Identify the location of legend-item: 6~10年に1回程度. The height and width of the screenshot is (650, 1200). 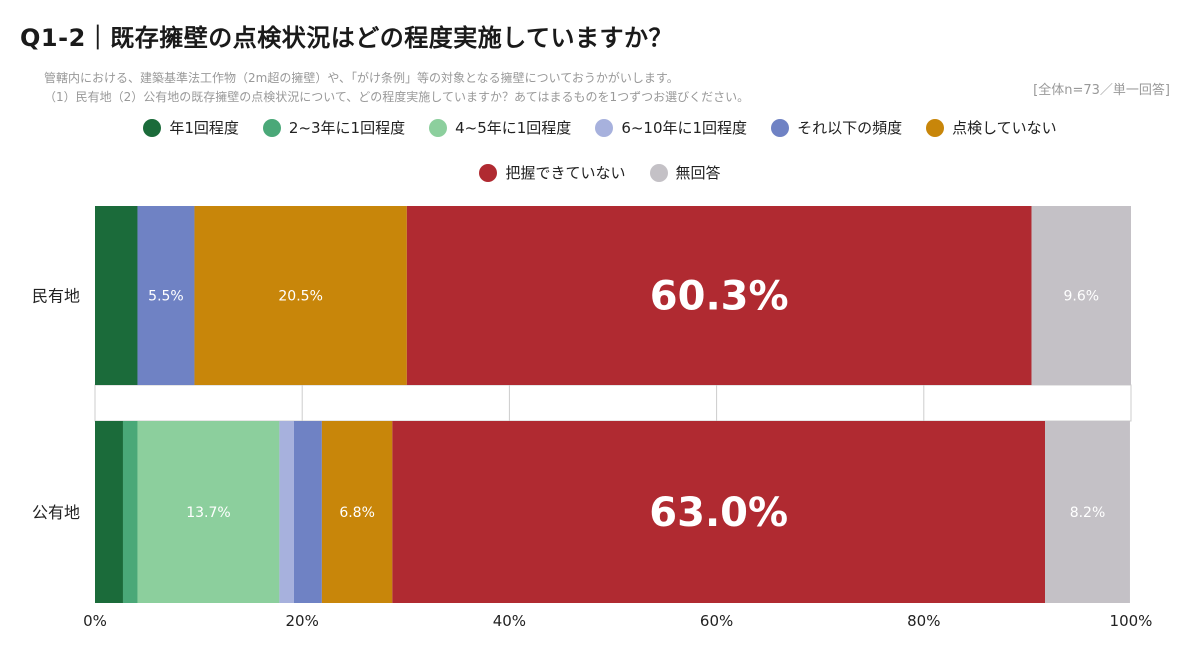
(671, 127).